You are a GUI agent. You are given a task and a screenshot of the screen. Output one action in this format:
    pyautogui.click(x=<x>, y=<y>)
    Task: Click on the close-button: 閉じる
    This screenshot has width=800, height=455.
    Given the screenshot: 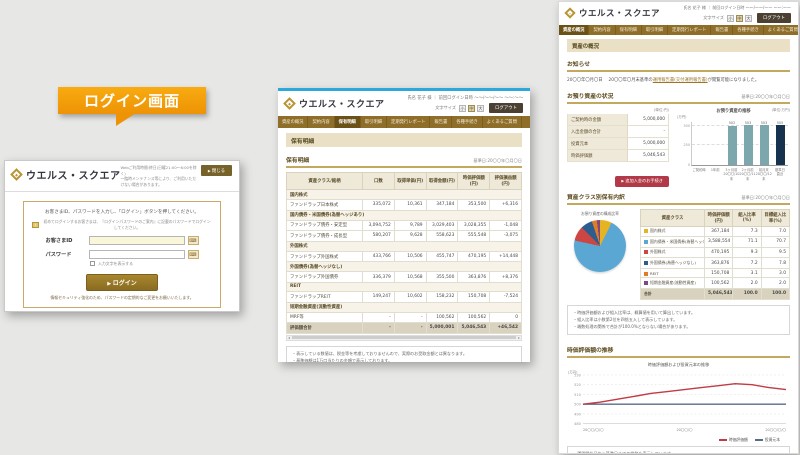 What is the action you would take?
    pyautogui.click(x=216, y=170)
    